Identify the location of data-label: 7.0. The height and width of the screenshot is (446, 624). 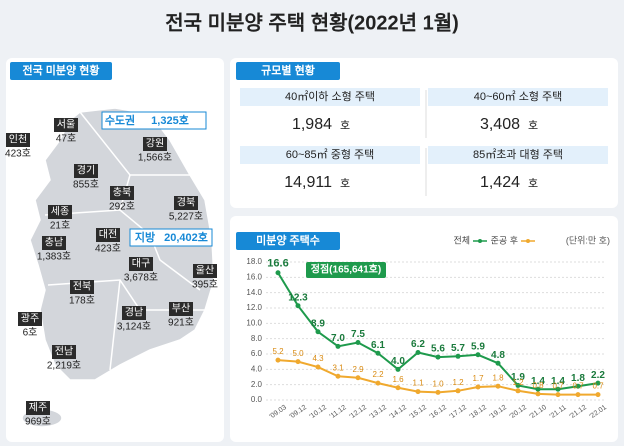
(338, 338).